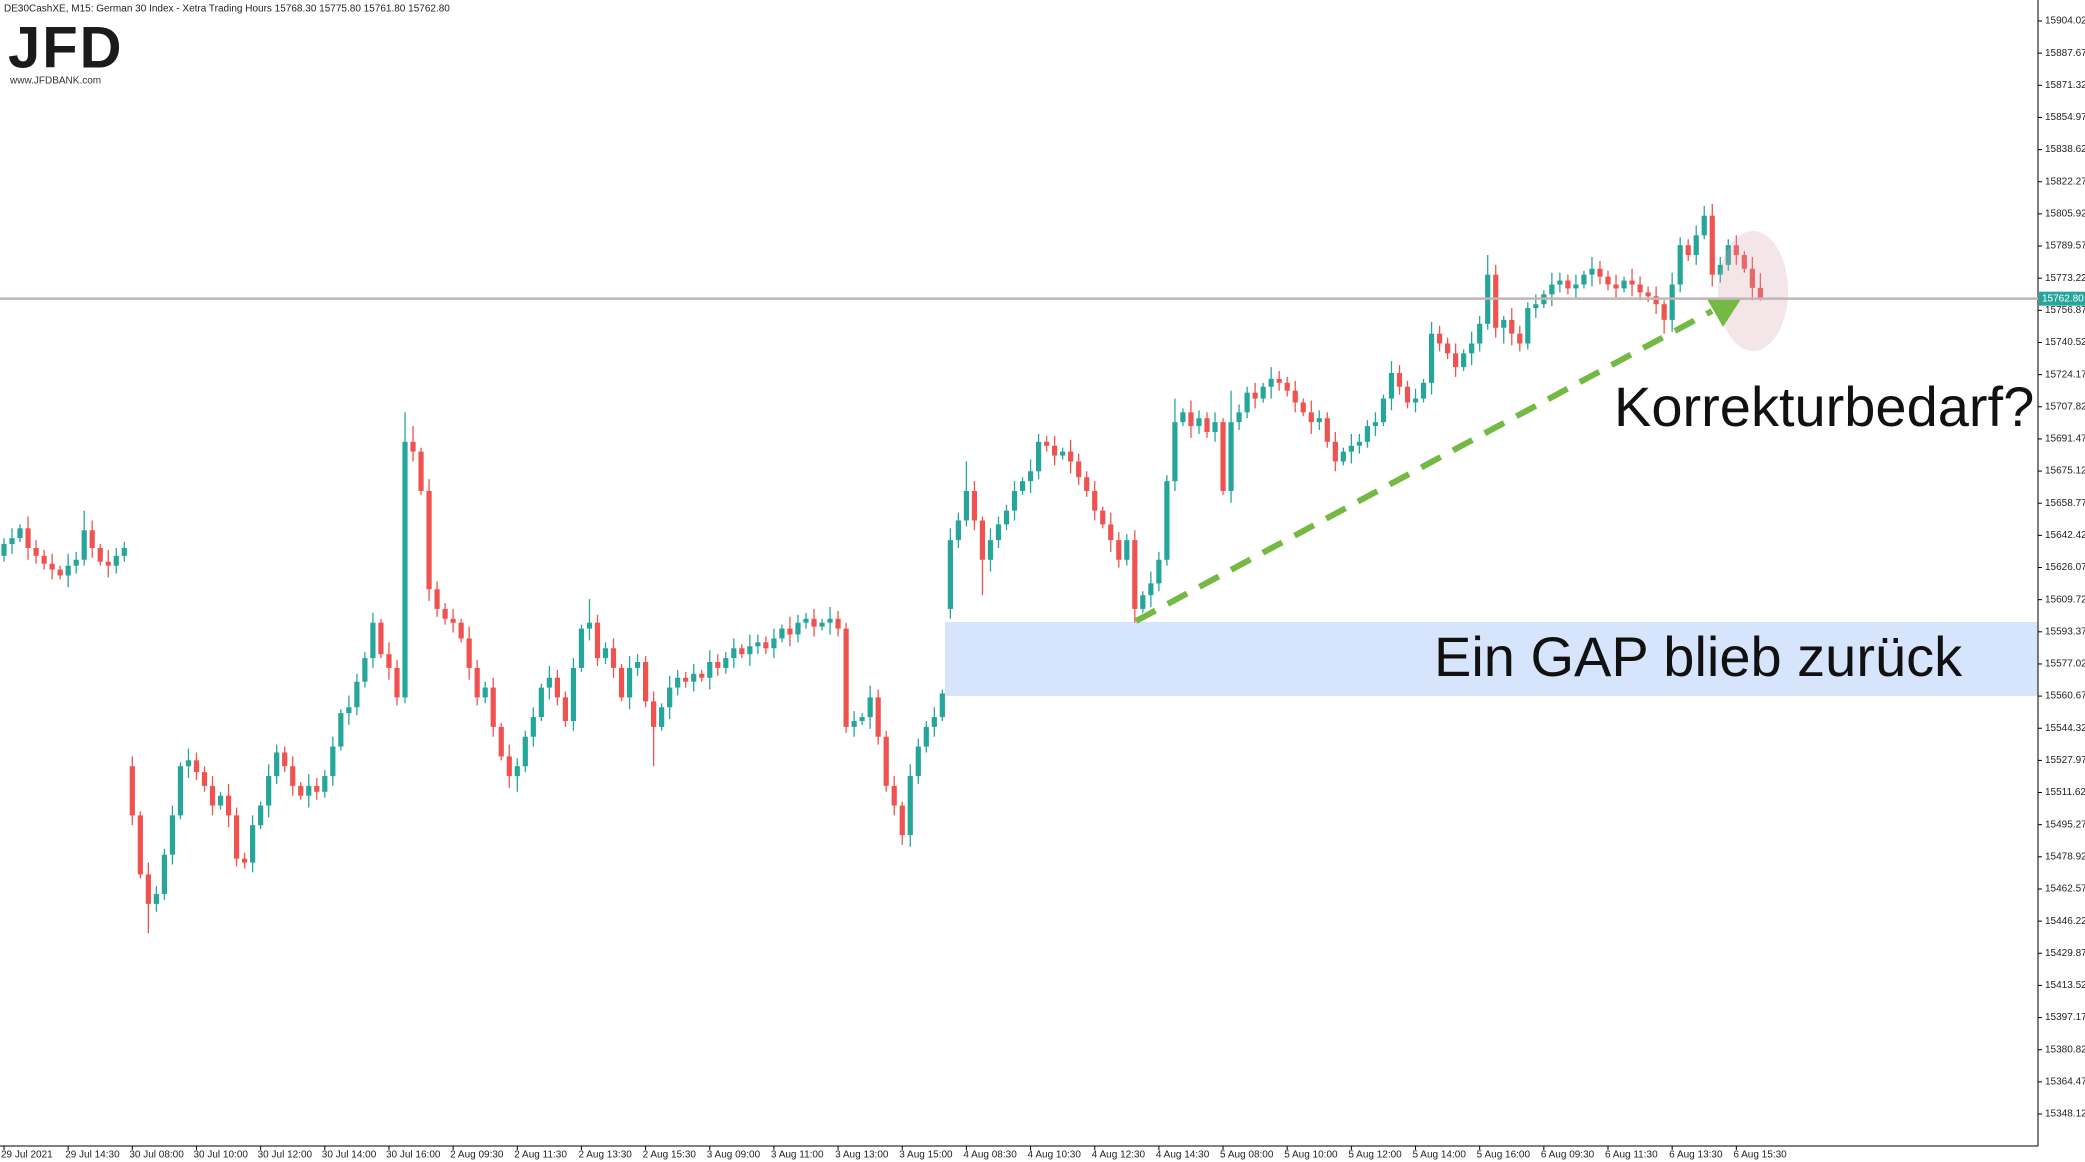 This screenshot has width=2085, height=1162. Describe the element at coordinates (2065, 760) in the screenshot. I see `y-tick-label: 15527.97` at that location.